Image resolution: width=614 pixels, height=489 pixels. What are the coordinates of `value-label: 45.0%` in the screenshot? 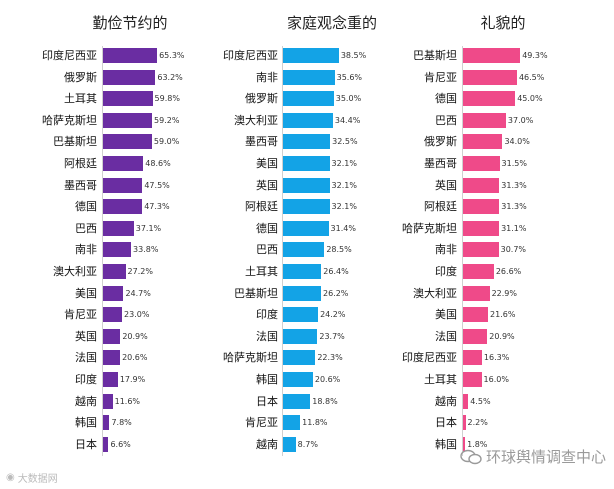 It's located at (530, 99).